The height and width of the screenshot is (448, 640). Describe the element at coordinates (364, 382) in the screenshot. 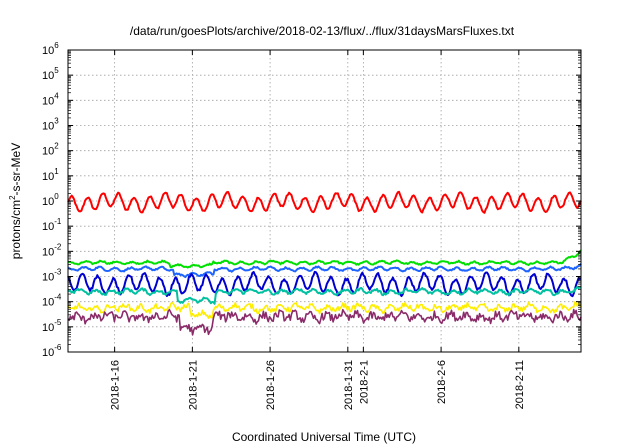

I see `x-tick-label: 2018-2-1` at that location.